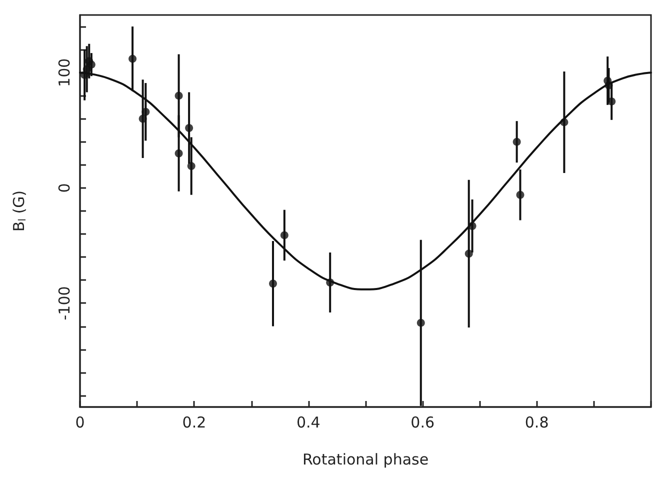 Image resolution: width=654 pixels, height=477 pixels. I want to click on y-axis-title: Bl (G), so click(19, 211).